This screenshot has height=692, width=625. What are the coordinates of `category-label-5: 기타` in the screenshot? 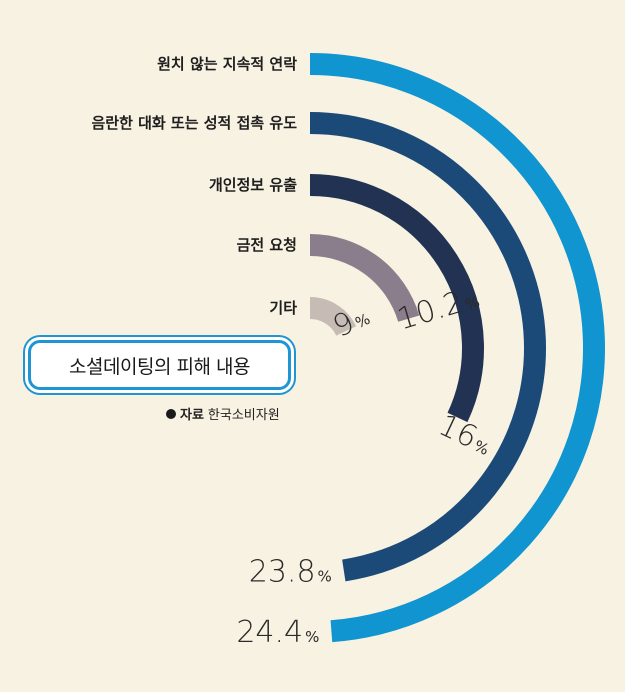 It's located at (283, 308).